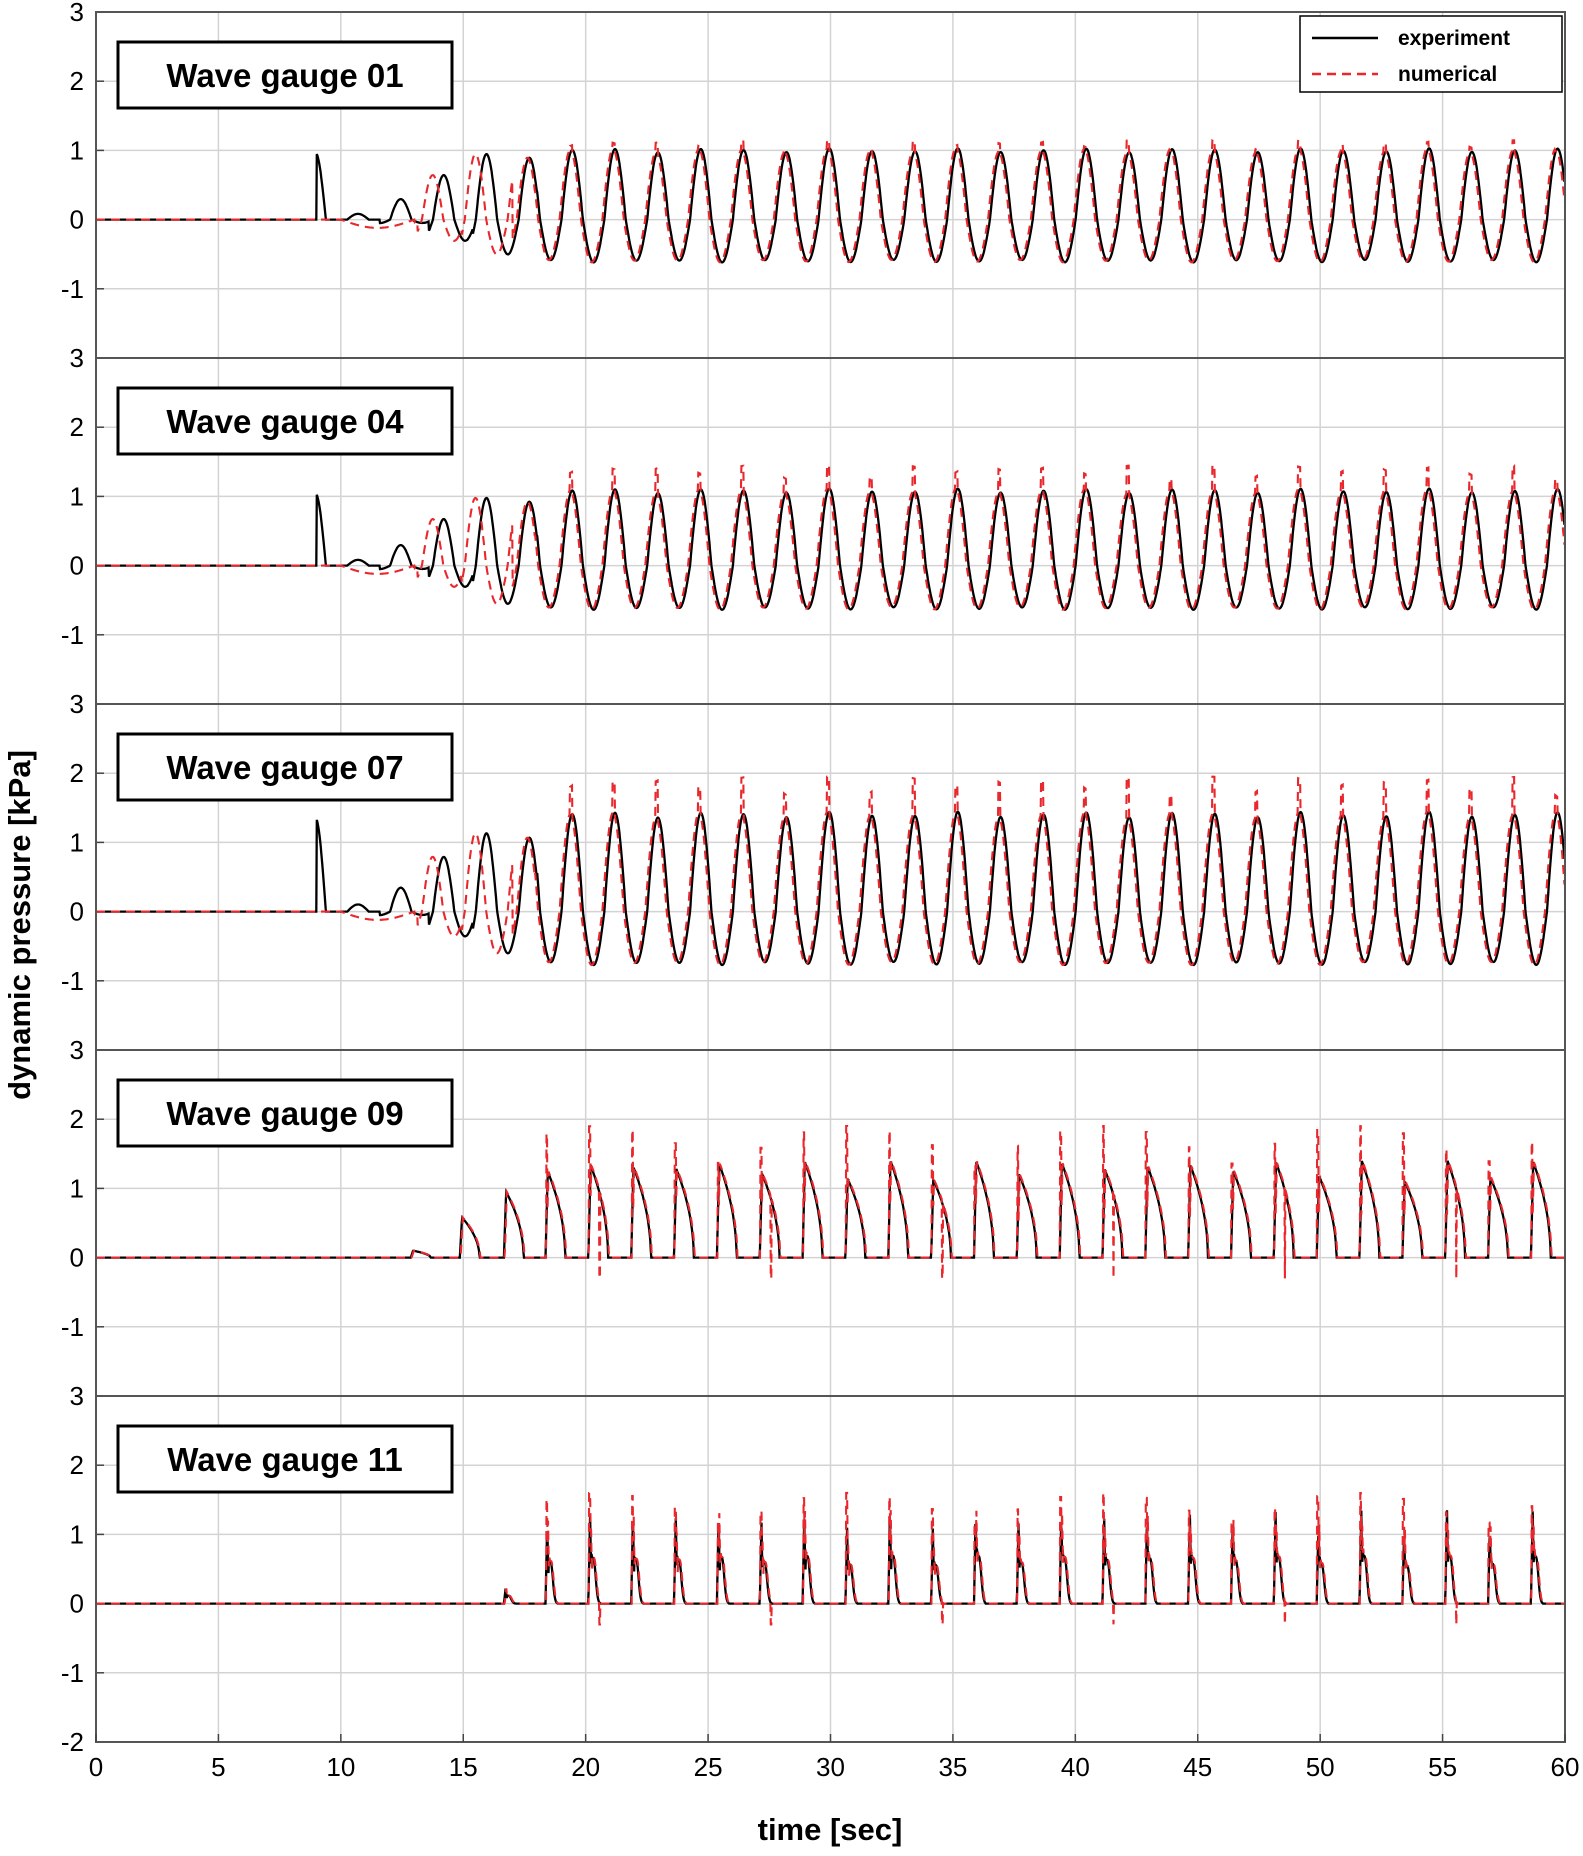 The height and width of the screenshot is (1856, 1583). I want to click on panel-title: Wave gauge 04, so click(285, 421).